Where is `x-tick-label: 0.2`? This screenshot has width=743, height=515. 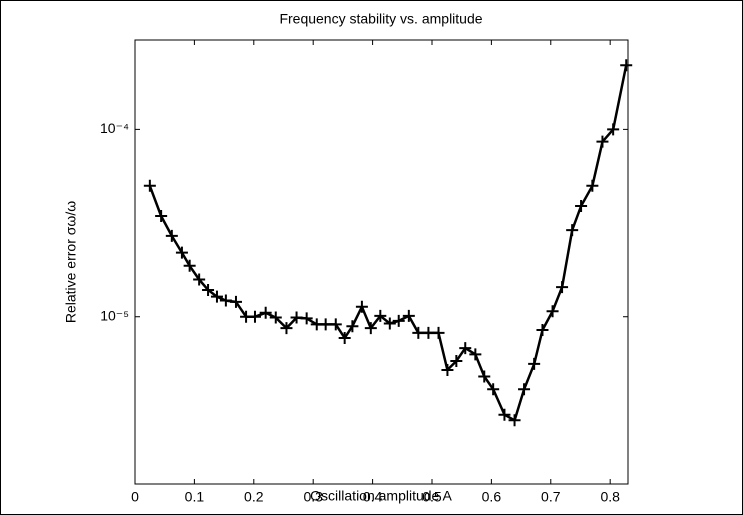 x-tick-label: 0.2 is located at coordinates (254, 497).